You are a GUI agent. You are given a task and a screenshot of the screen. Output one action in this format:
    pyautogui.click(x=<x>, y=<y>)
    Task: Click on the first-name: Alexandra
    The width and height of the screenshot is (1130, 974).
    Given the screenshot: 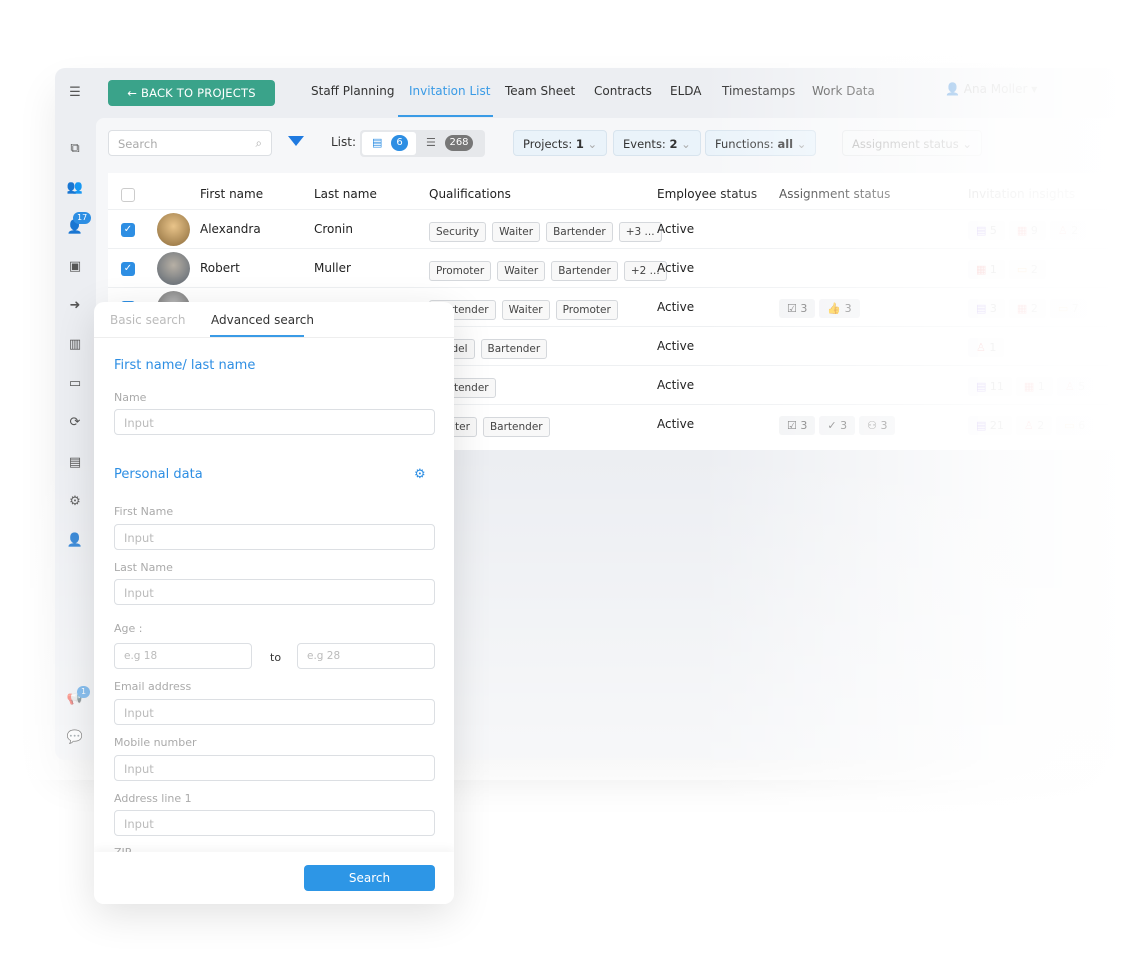 What is the action you would take?
    pyautogui.click(x=230, y=229)
    